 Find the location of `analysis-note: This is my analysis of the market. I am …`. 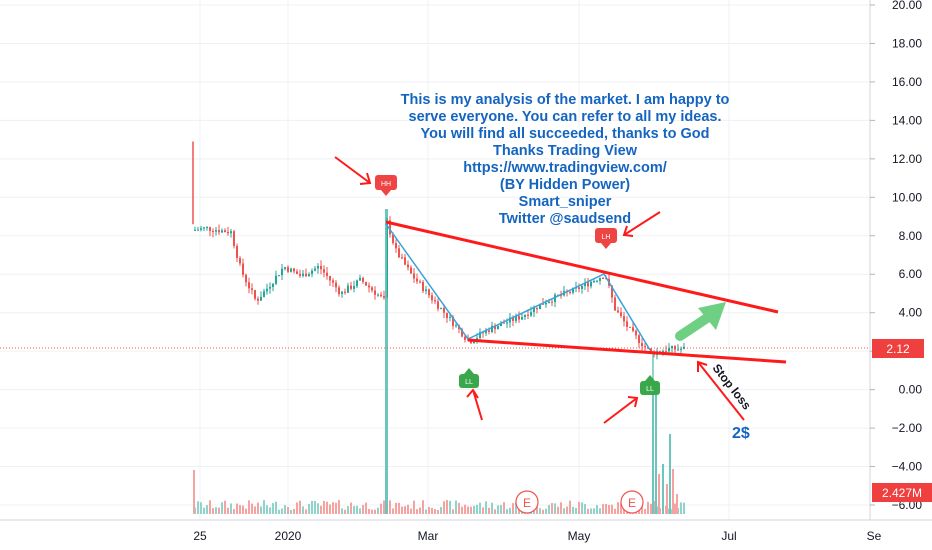

analysis-note: This is my analysis of the market. I am … is located at coordinates (565, 159).